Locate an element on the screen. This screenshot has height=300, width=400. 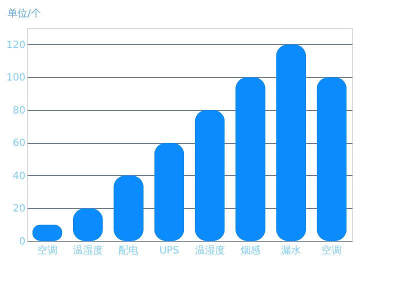
x-tick-label: 烟感 is located at coordinates (250, 250).